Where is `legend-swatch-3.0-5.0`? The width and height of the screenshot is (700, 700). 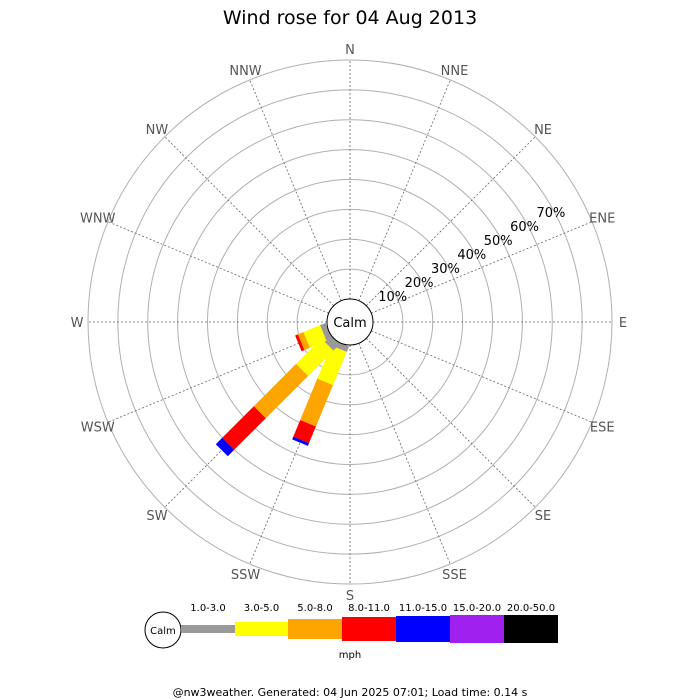 legend-swatch-3.0-5.0 is located at coordinates (261, 629).